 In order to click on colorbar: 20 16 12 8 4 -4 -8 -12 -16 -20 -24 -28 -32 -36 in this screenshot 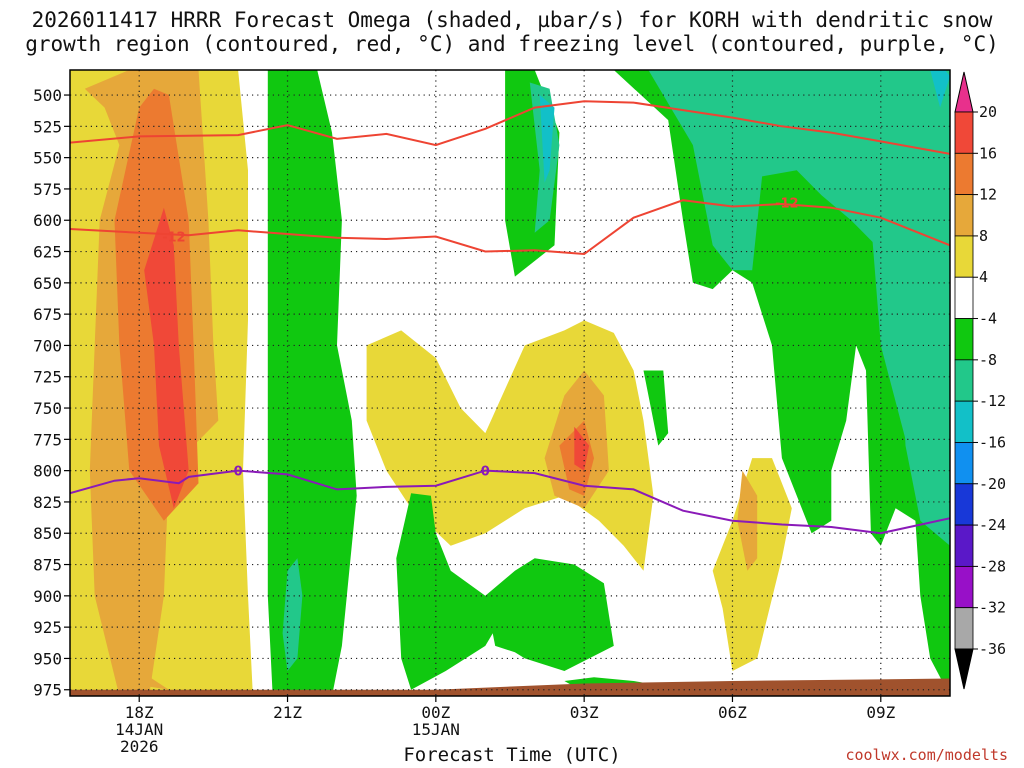, I will do `click(980, 380)`.